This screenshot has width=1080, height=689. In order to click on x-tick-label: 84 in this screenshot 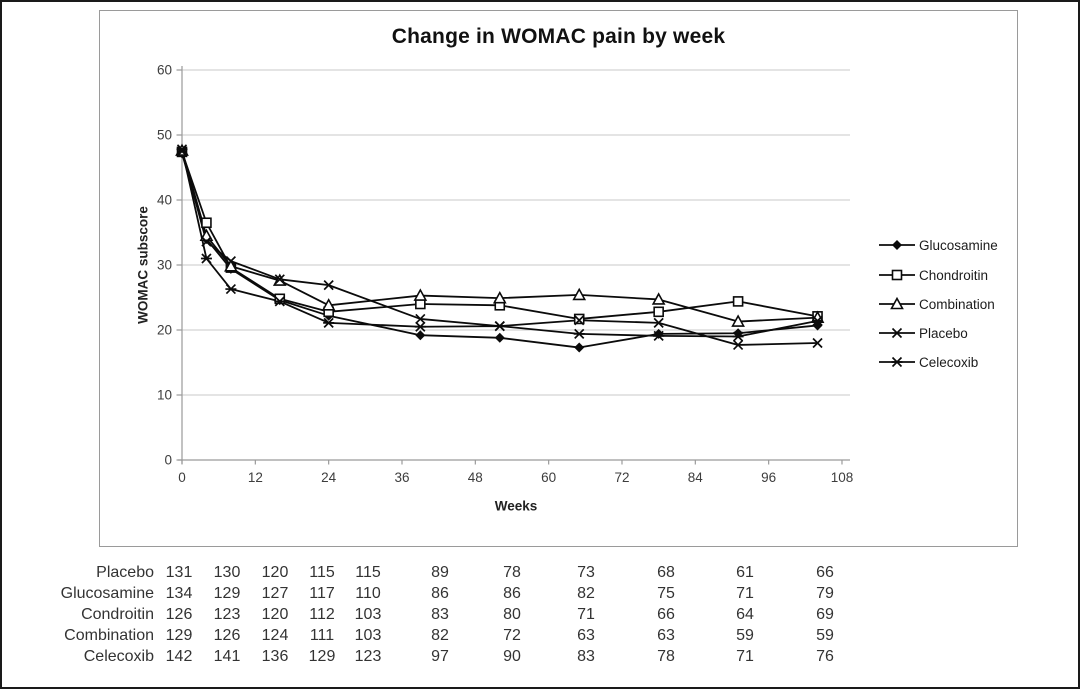, I will do `click(696, 477)`.